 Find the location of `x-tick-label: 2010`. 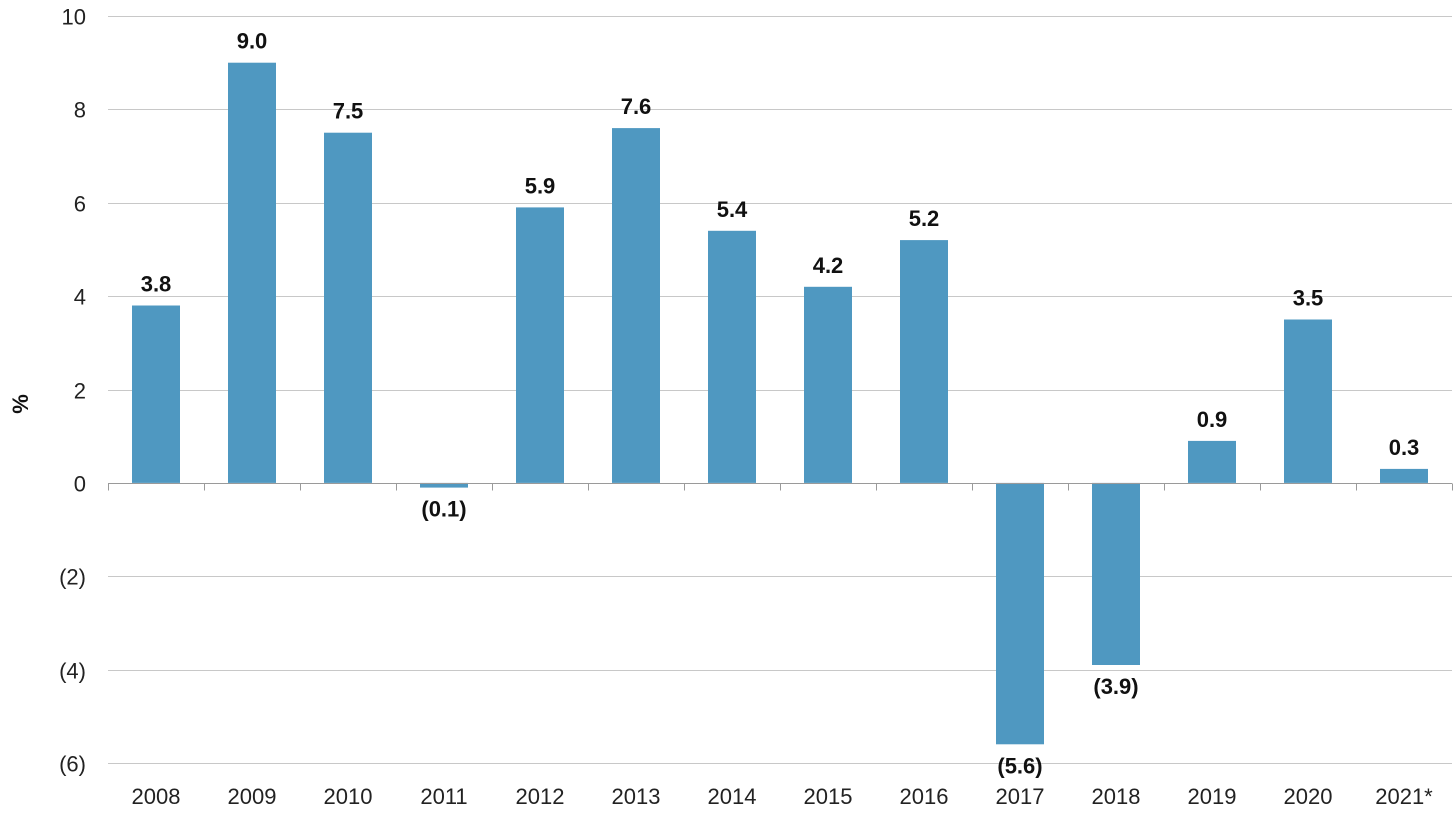

x-tick-label: 2010 is located at coordinates (348, 796).